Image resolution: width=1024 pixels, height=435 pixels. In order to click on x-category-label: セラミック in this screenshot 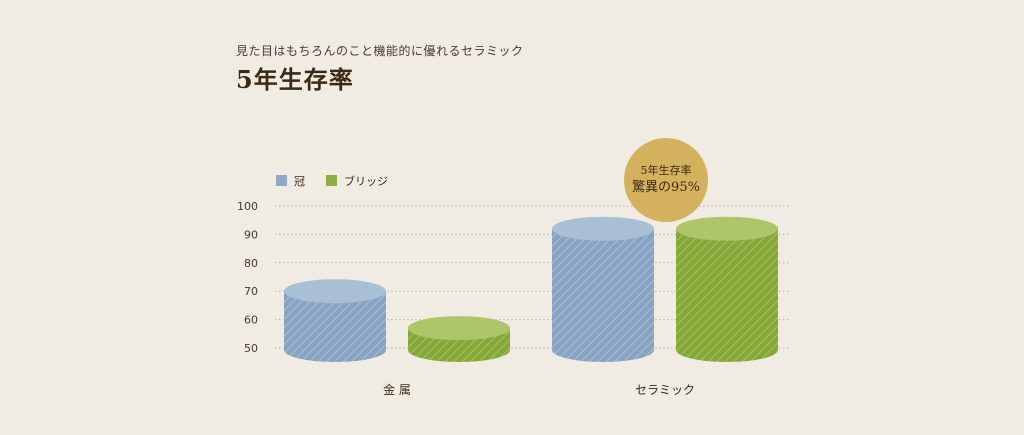, I will do `click(665, 390)`.